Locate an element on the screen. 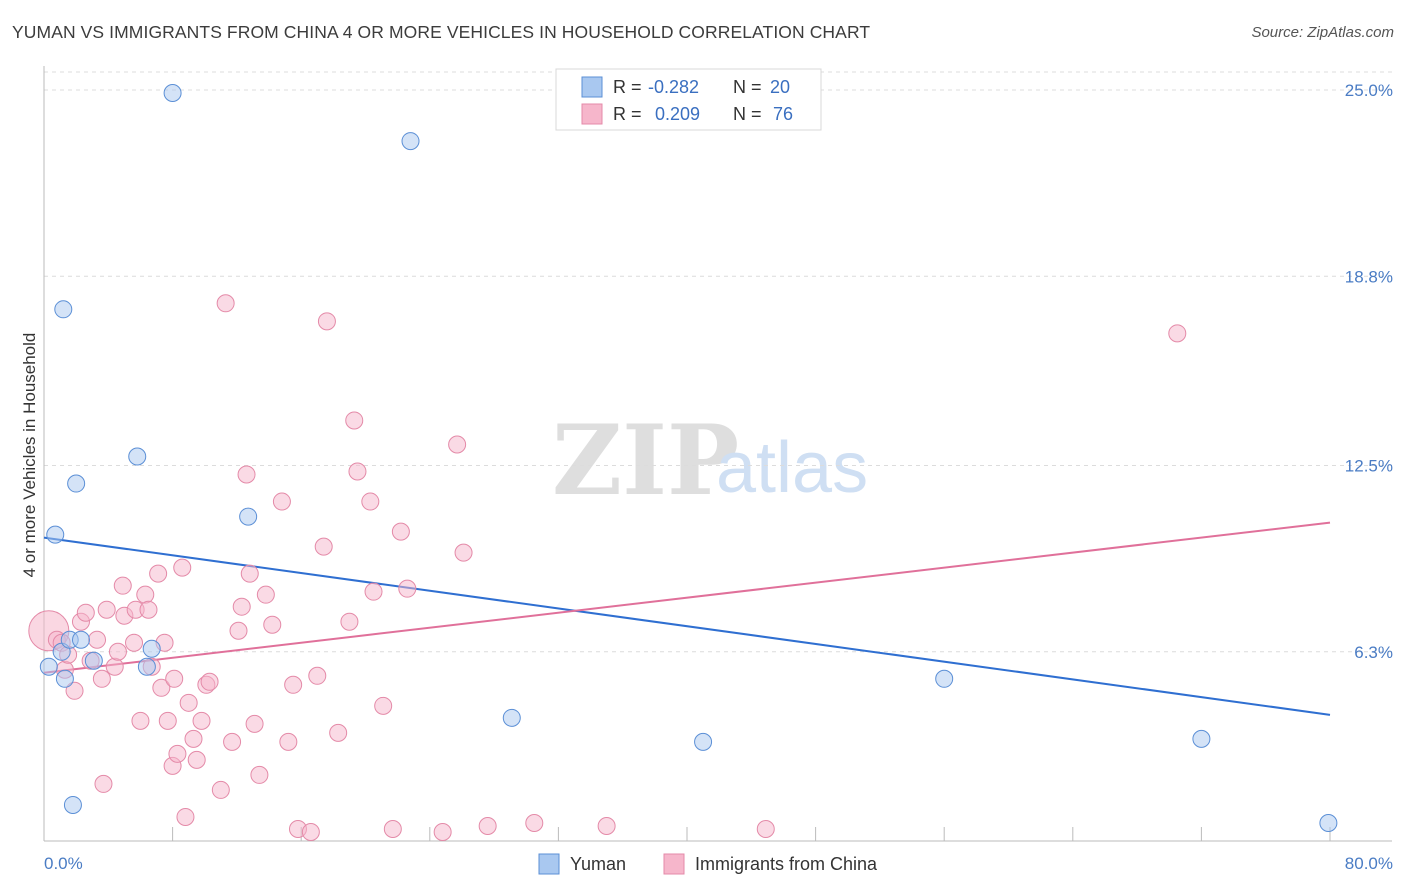  y-tick-label: 6.3% is located at coordinates (1373, 652).